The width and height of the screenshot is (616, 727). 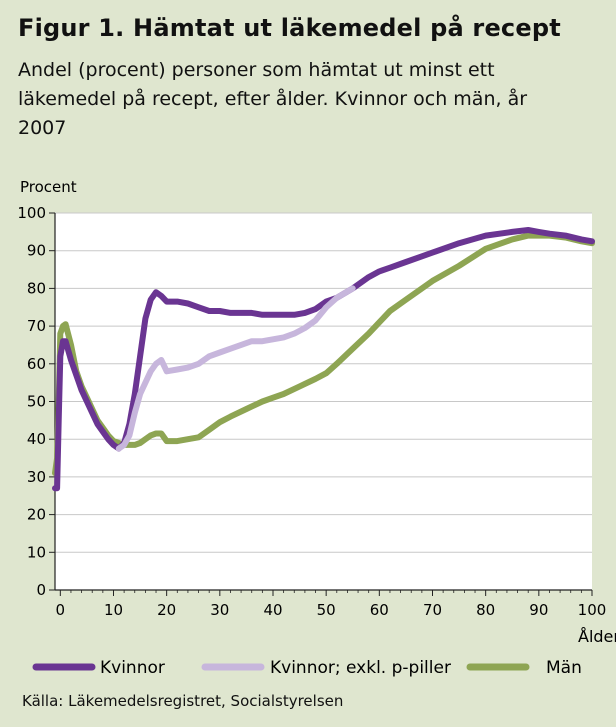 I want to click on y-axis-label: Procent, so click(x=48, y=187).